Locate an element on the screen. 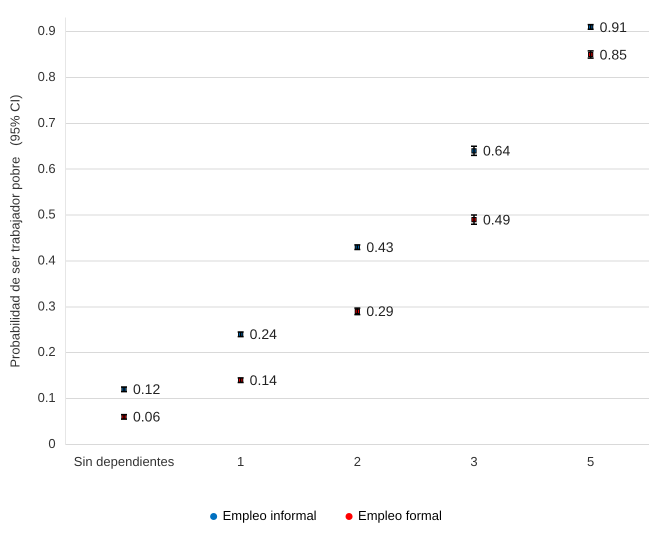  y-tick-label: 0.2 is located at coordinates (47, 352).